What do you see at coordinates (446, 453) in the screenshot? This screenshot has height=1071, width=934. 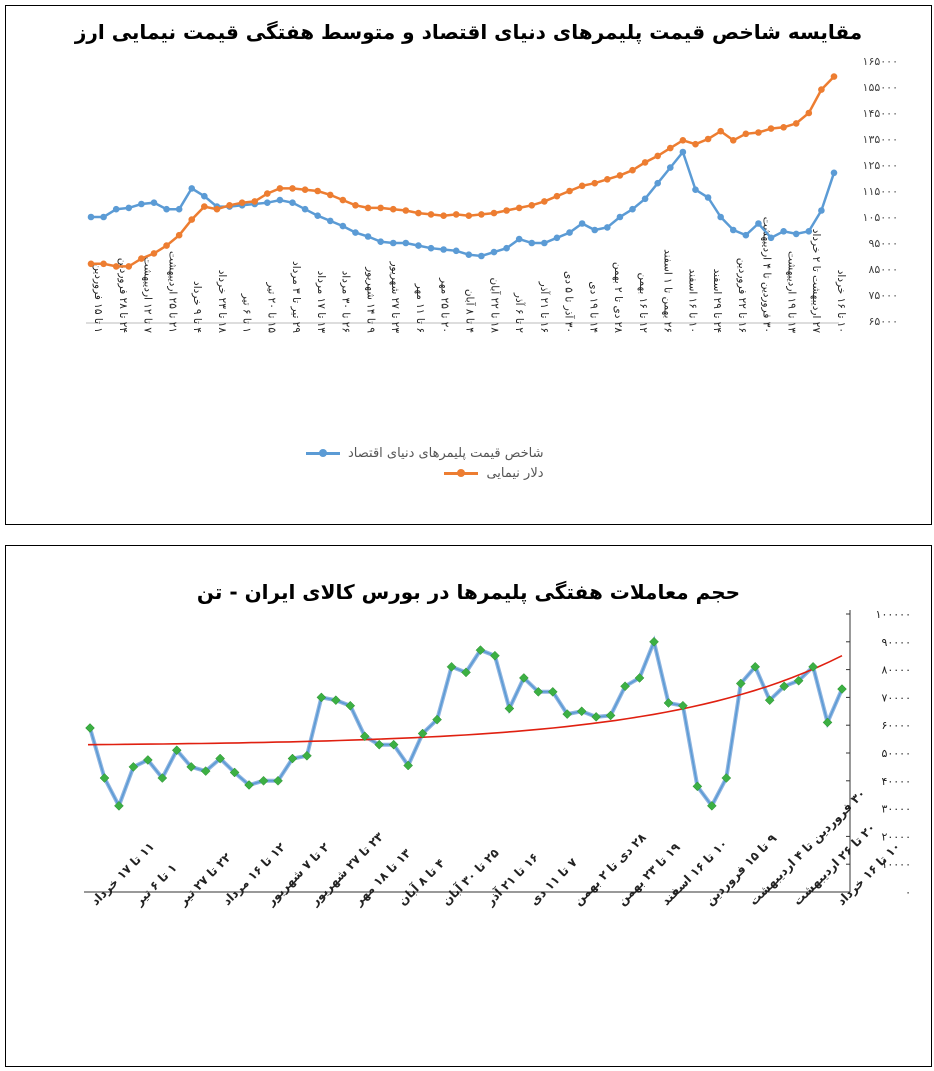 I see `legend-label: شاخص قیمت پلیمرهای دنیای اقتصاد` at bounding box center [446, 453].